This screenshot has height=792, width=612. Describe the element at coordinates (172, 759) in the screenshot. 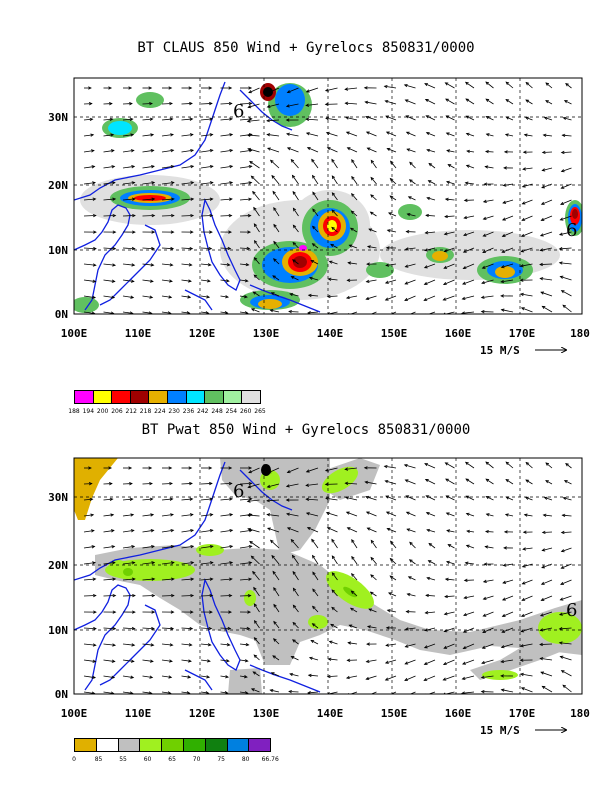

I see `colorbar-tick-label: 65` at that location.